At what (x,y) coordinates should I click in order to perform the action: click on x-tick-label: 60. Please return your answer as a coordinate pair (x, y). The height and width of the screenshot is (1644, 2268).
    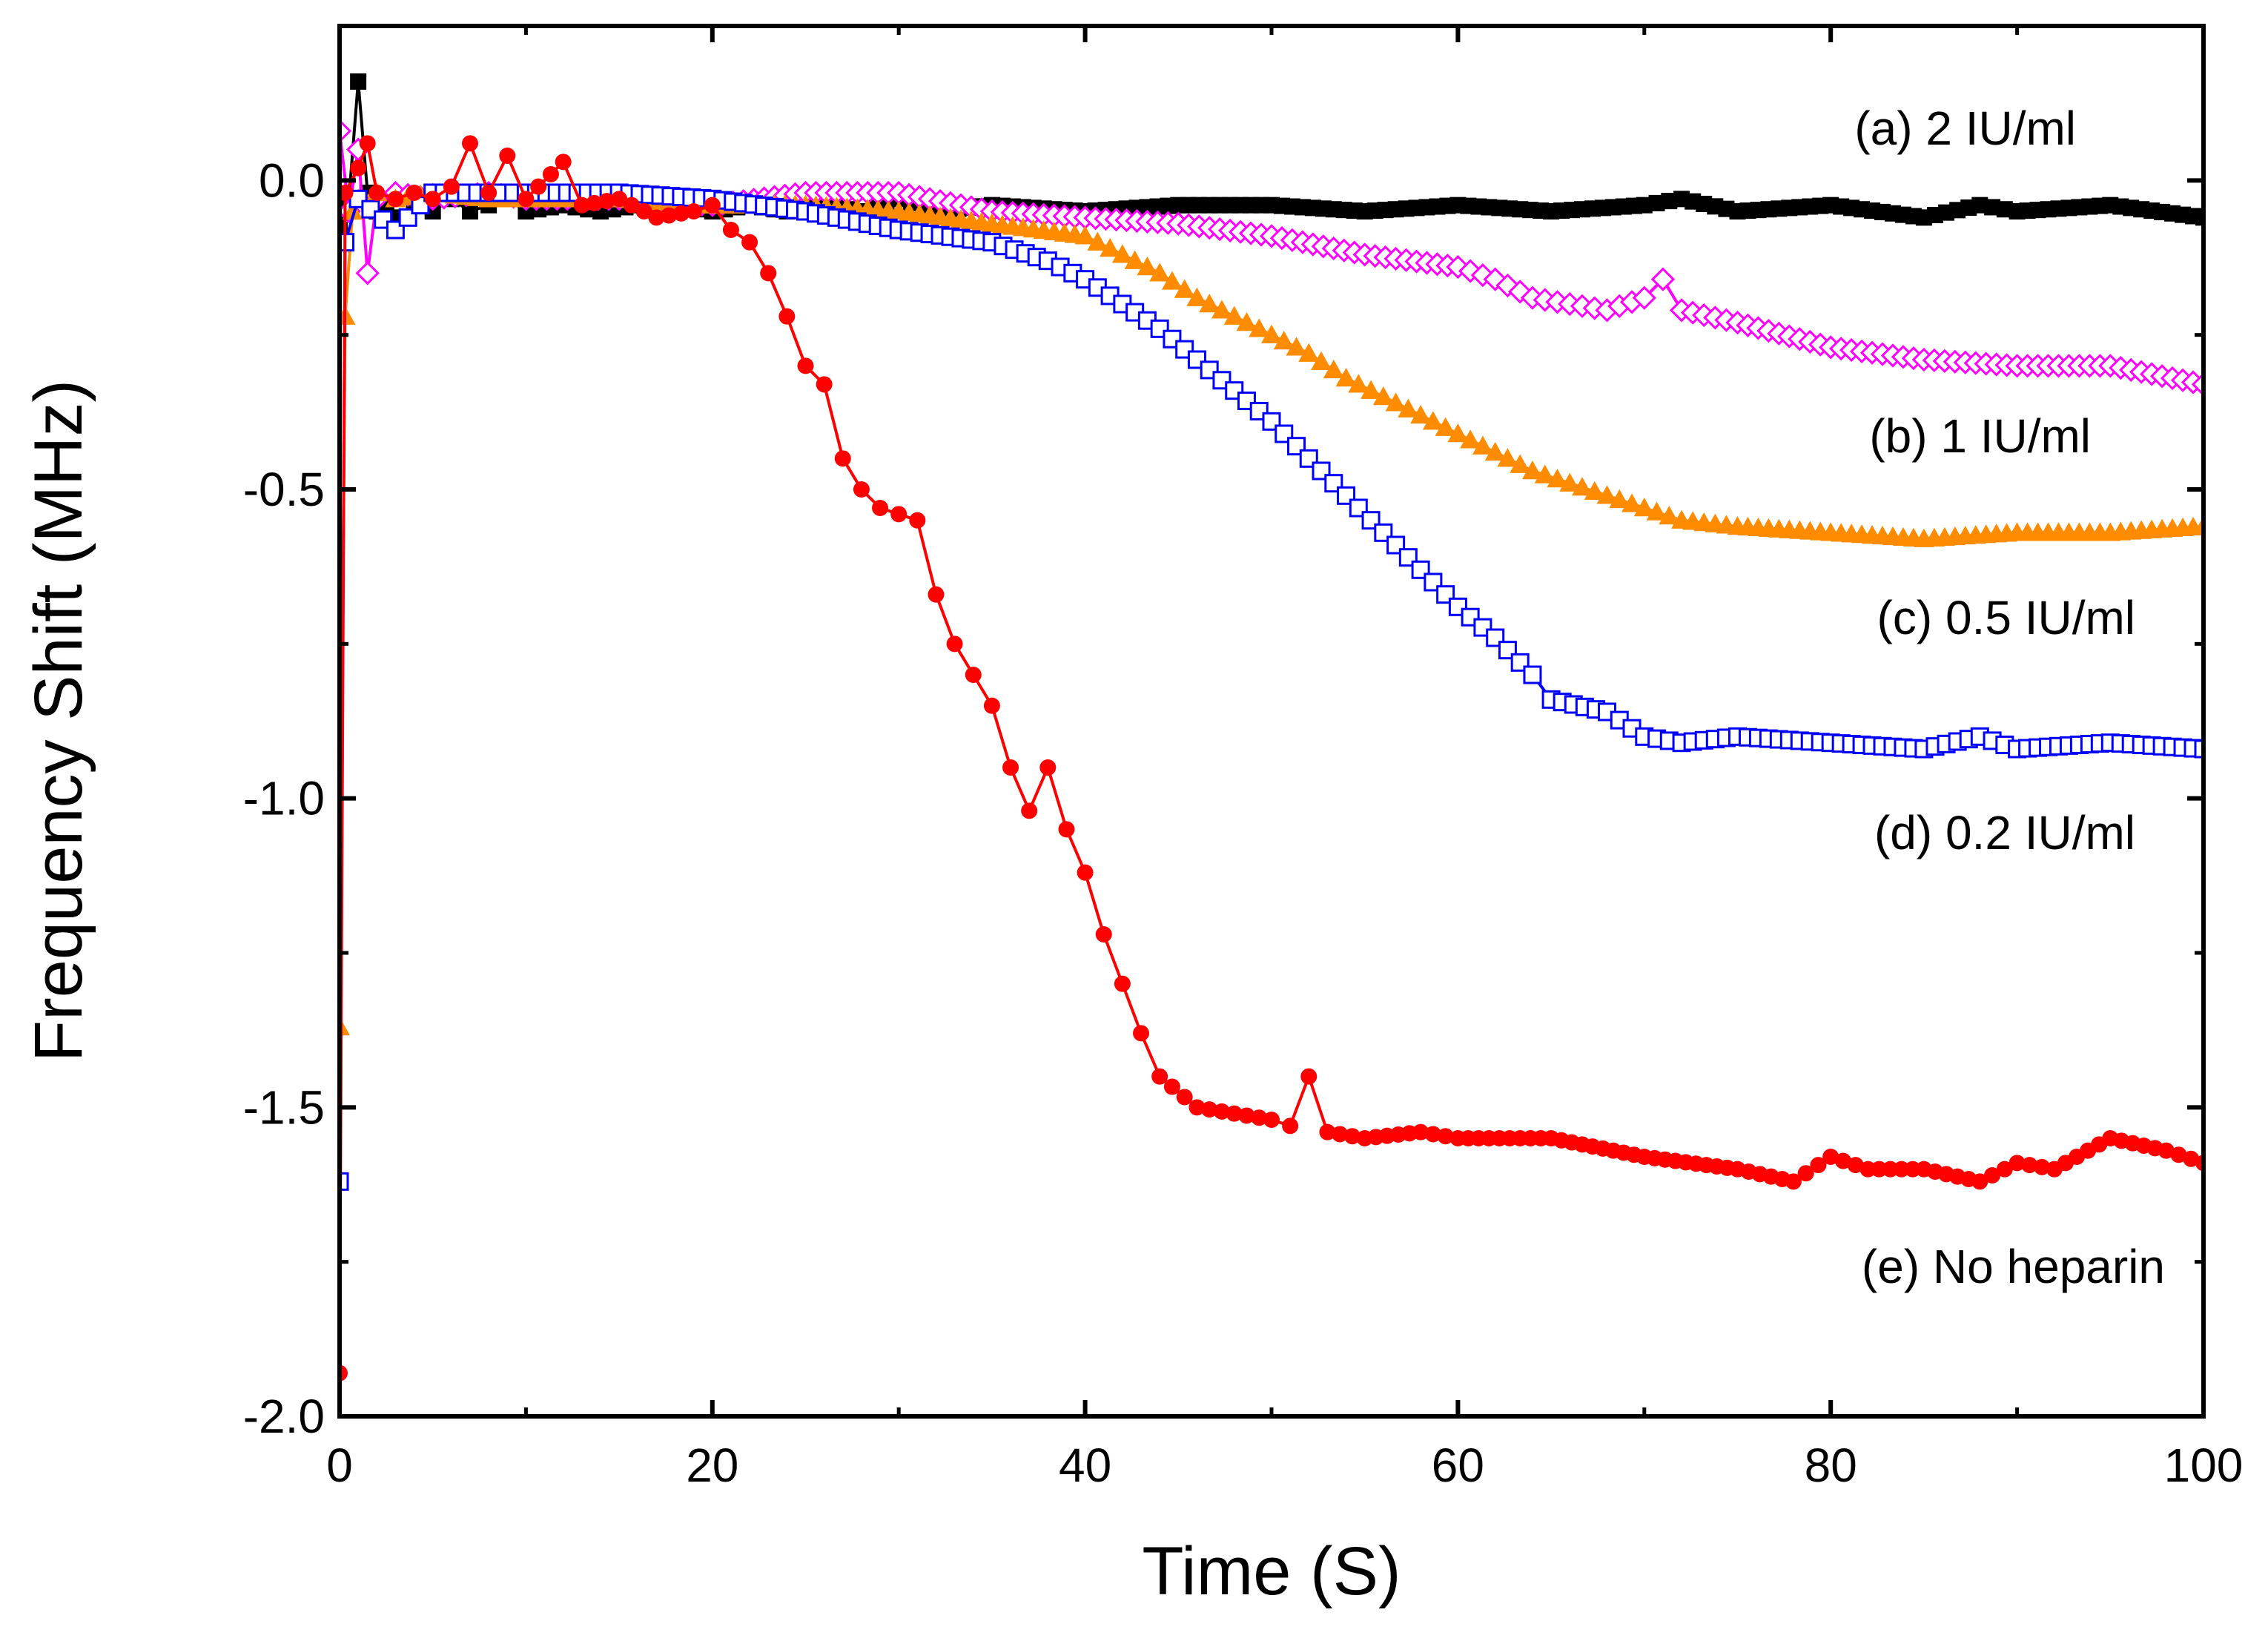
    Looking at the image, I should click on (1458, 1465).